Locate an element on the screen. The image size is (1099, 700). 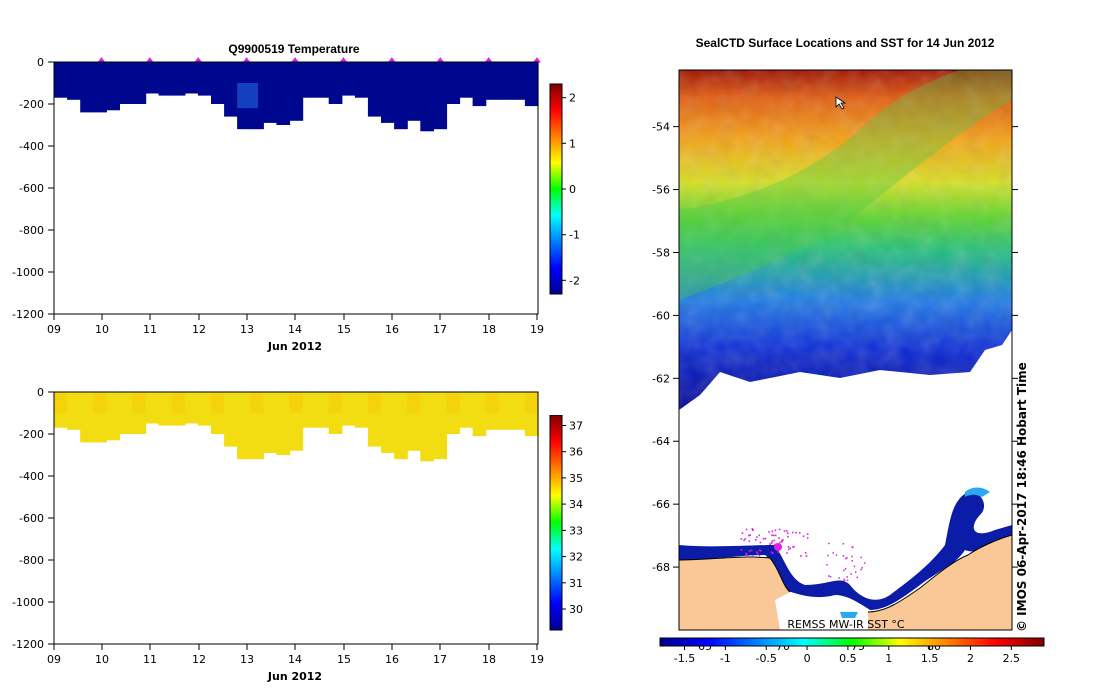
colorbar-tick-label: -2 is located at coordinates (574, 280).